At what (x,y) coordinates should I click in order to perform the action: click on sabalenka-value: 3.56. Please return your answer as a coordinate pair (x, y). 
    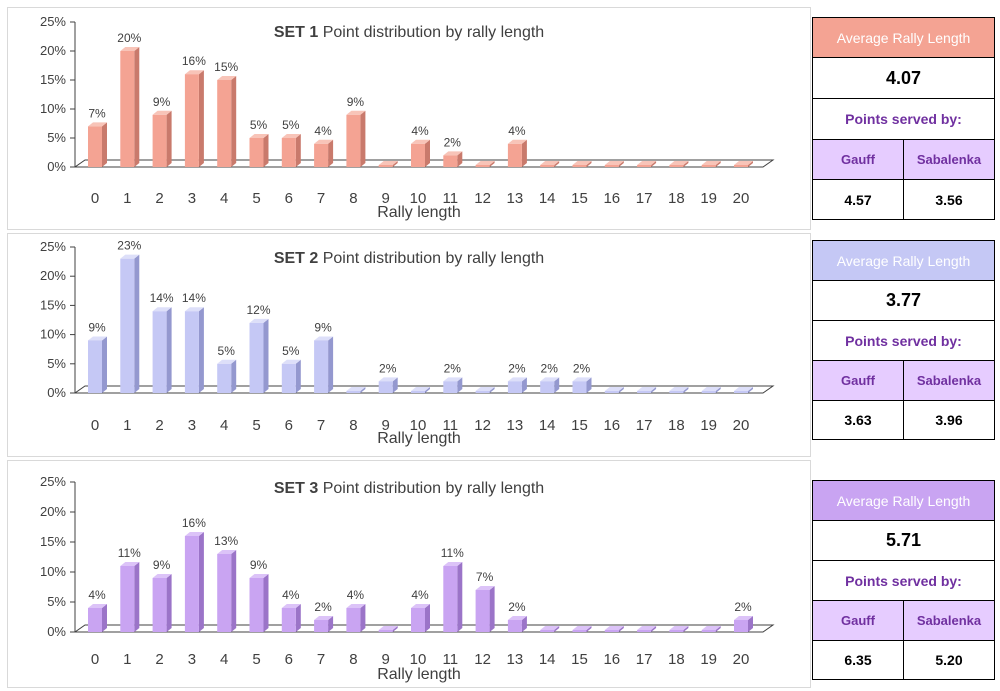
    Looking at the image, I should click on (949, 199).